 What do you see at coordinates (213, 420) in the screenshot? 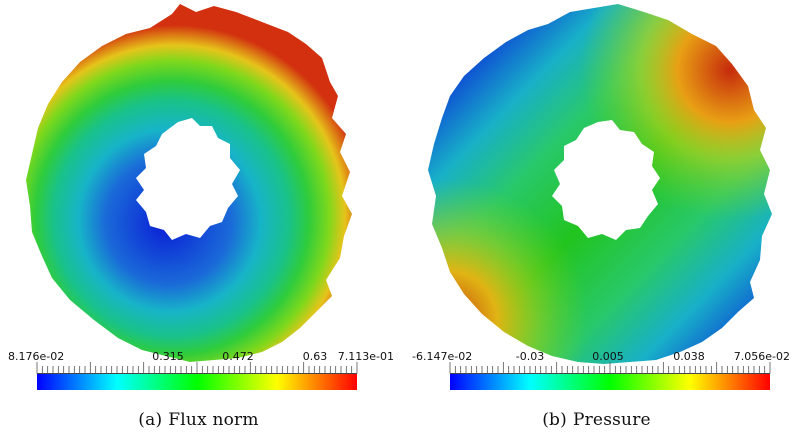
I see `flux-norm-caption-text: Flux norm` at bounding box center [213, 420].